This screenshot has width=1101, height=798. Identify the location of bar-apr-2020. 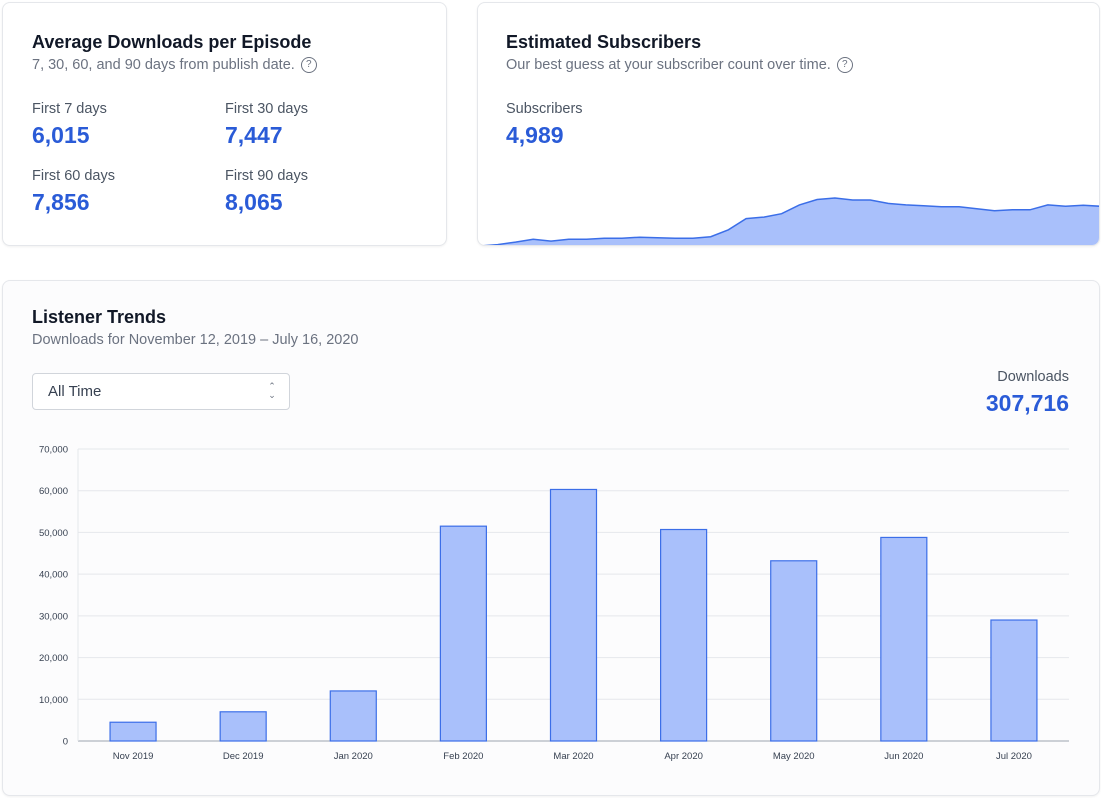
(684, 635).